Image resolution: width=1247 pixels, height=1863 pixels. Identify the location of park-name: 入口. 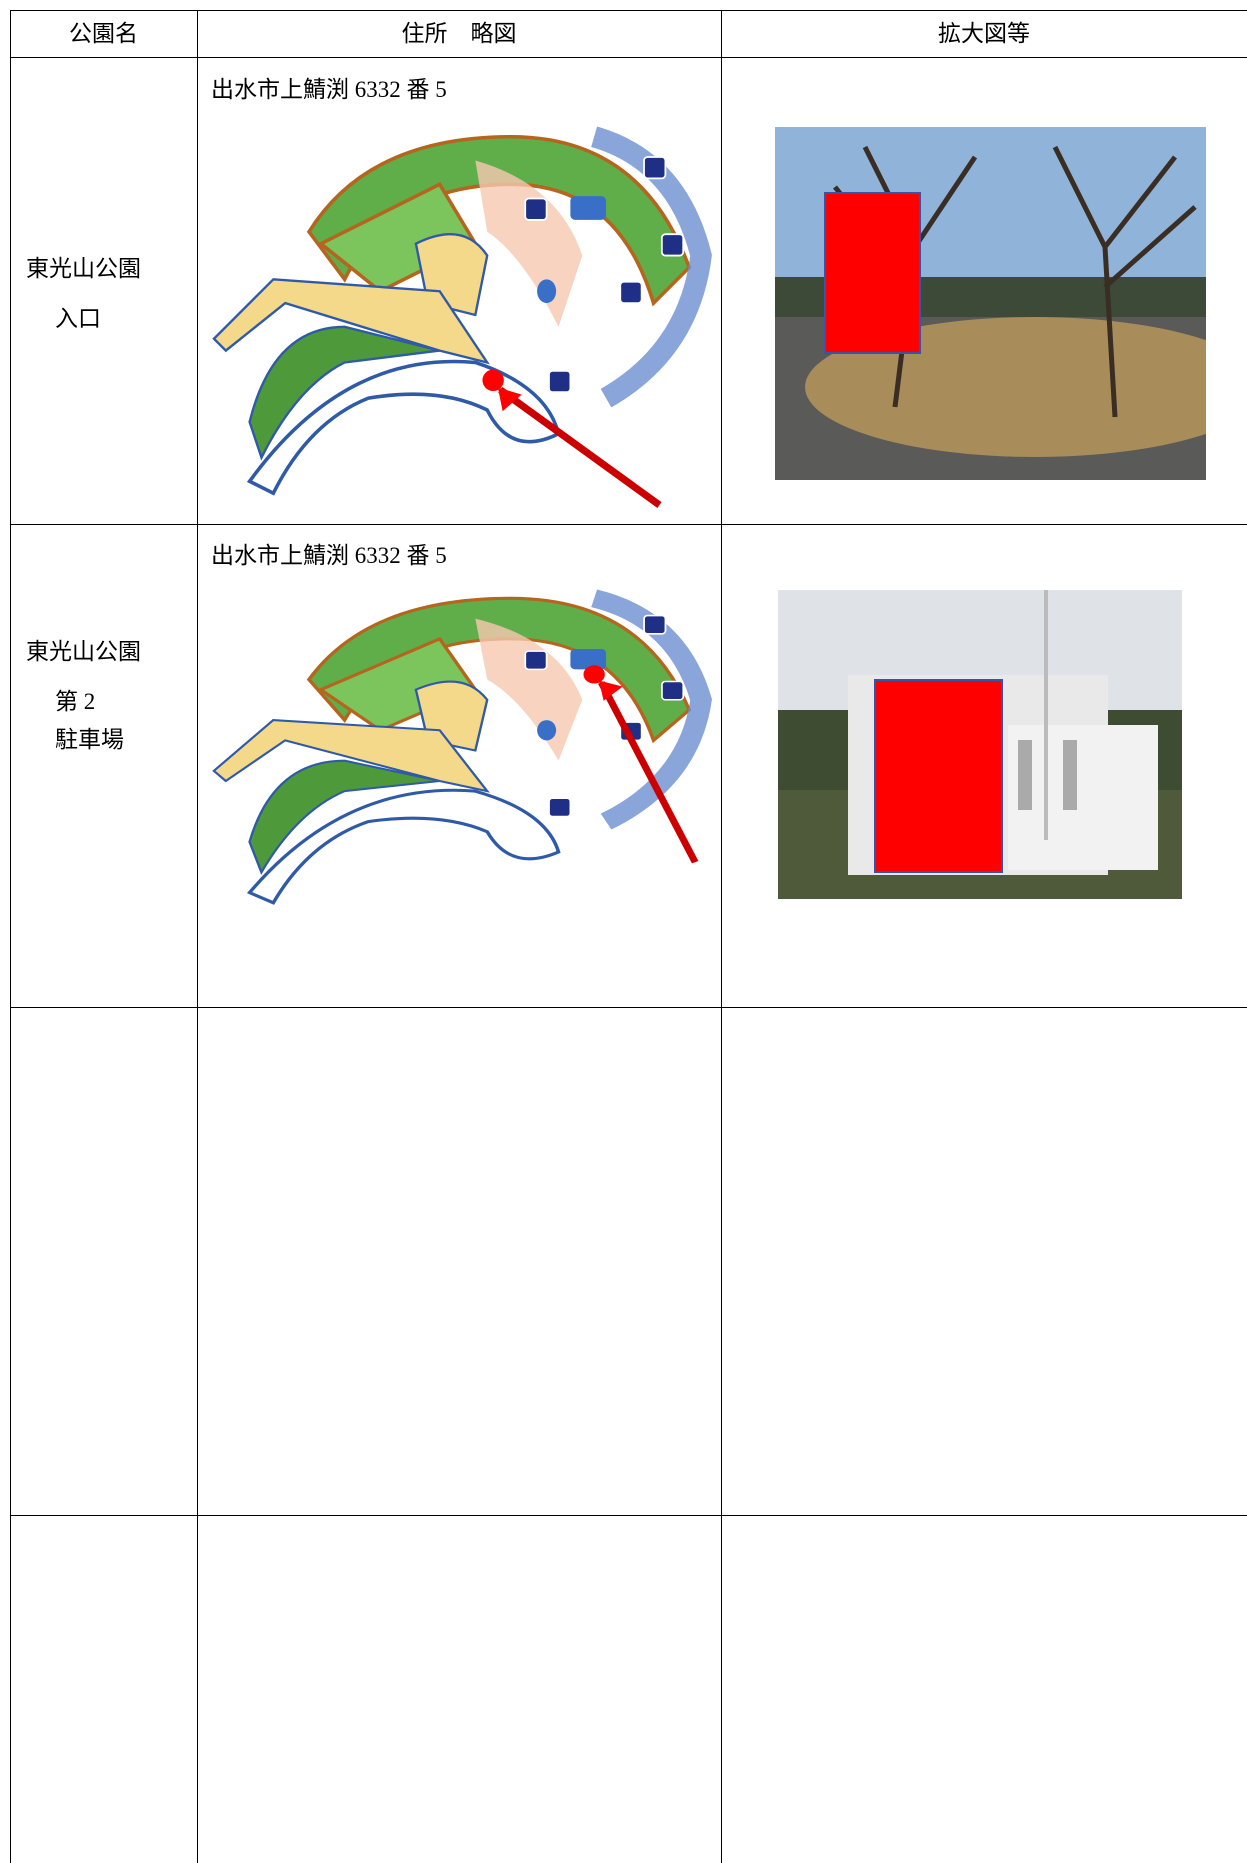
(78, 318).